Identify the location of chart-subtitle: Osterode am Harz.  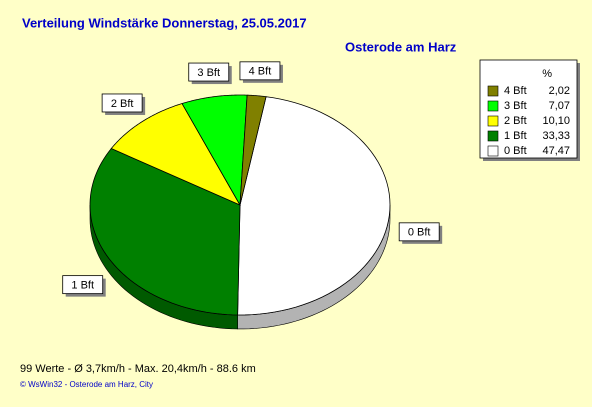
(401, 46).